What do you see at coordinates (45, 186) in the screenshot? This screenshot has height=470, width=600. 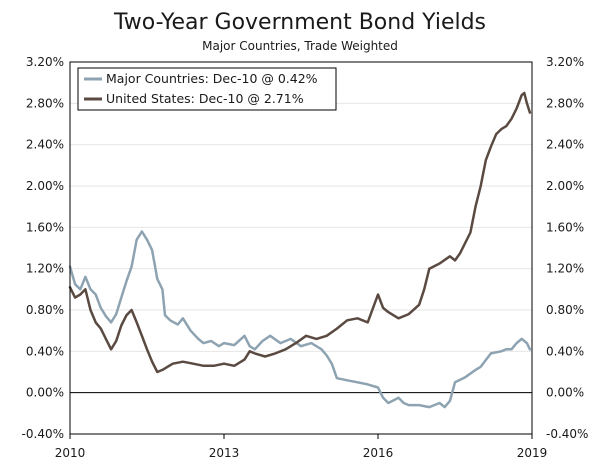 I see `y-tick-label-left: 2.00%` at bounding box center [45, 186].